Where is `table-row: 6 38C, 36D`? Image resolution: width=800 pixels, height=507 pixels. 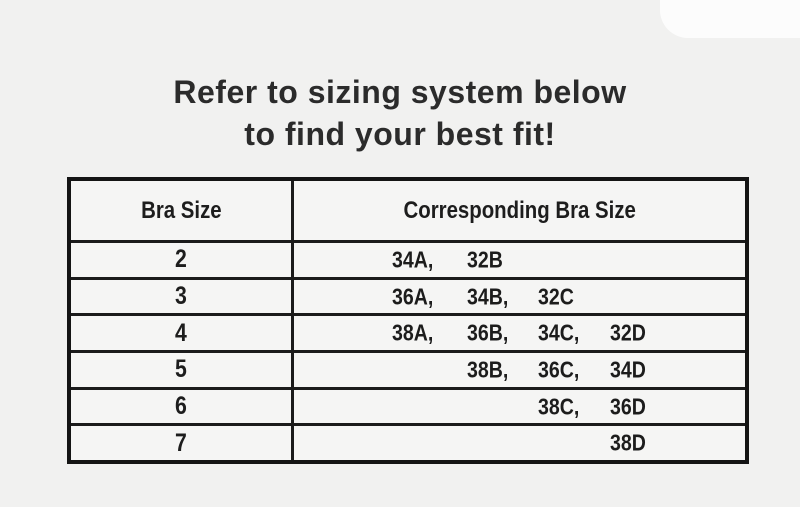
table-row: 6 38C, 36D is located at coordinates (408, 405).